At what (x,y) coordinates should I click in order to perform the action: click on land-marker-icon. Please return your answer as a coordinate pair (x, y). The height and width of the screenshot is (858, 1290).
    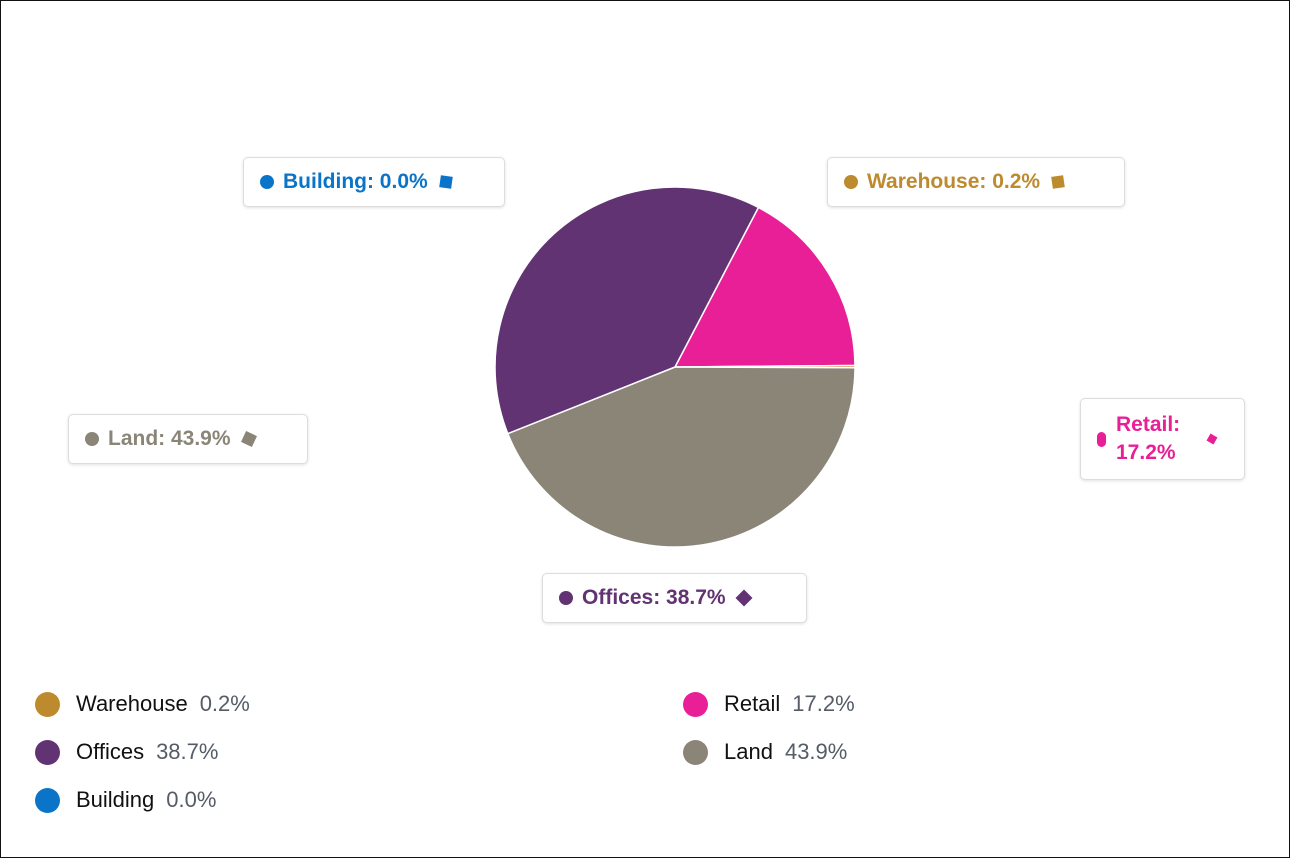
    Looking at the image, I should click on (248, 439).